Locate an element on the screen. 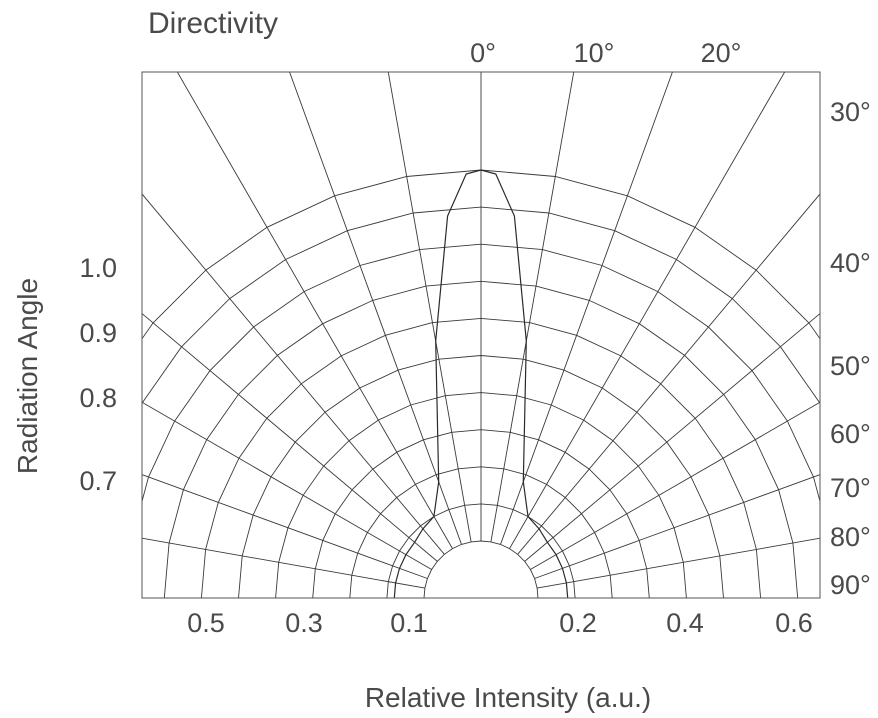 The width and height of the screenshot is (878, 718). chart-title: Directivity is located at coordinates (213, 23).